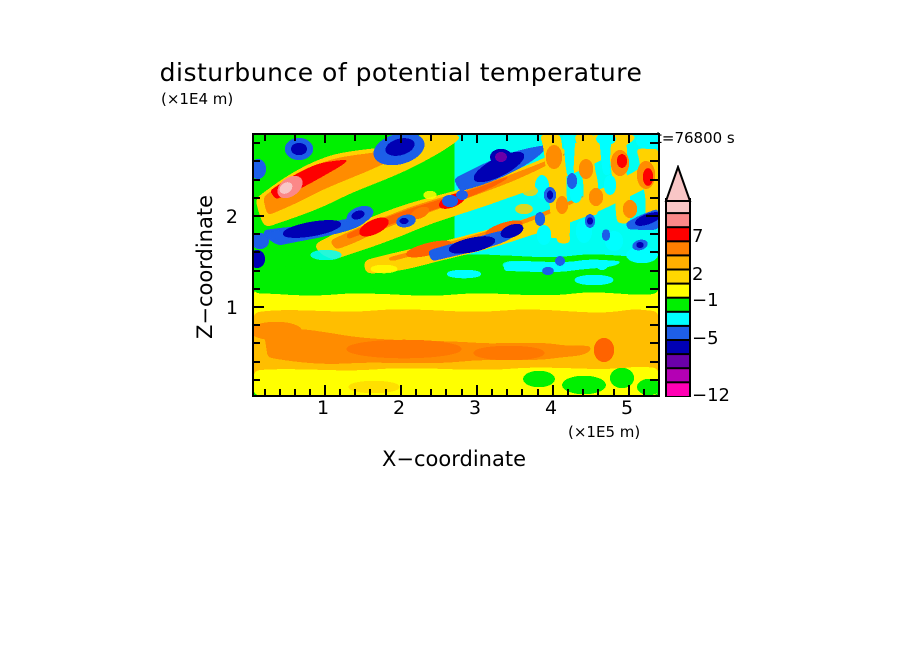  Describe the element at coordinates (695, 138) in the screenshot. I see `time-label: t=76800 s` at that location.